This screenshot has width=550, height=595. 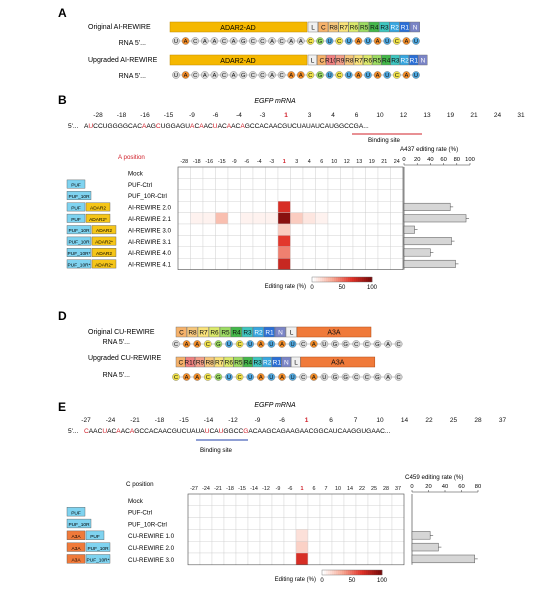 What do you see at coordinates (331, 420) in the screenshot?
I see `position-header-label: 6` at bounding box center [331, 420].